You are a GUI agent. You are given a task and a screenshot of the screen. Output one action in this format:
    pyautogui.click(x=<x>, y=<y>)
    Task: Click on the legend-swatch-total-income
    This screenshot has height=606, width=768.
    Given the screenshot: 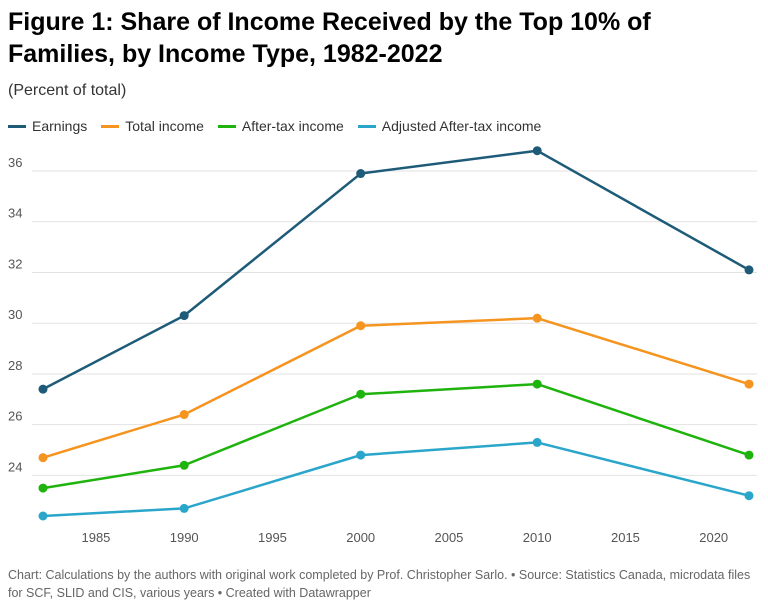 What is the action you would take?
    pyautogui.click(x=110, y=126)
    